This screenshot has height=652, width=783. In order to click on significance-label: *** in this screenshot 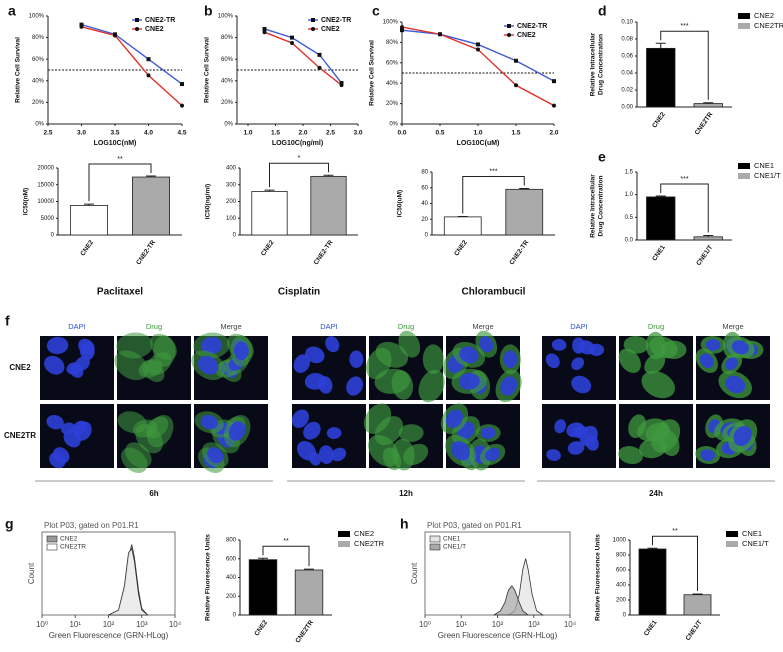, I will do `click(493, 171)`.